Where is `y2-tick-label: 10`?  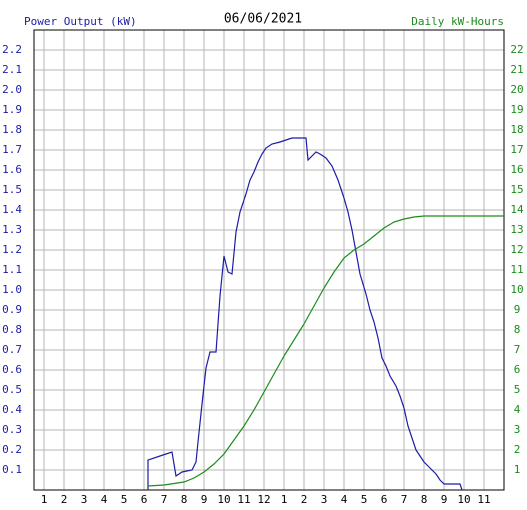 y2-tick-label: 10 is located at coordinates (516, 289).